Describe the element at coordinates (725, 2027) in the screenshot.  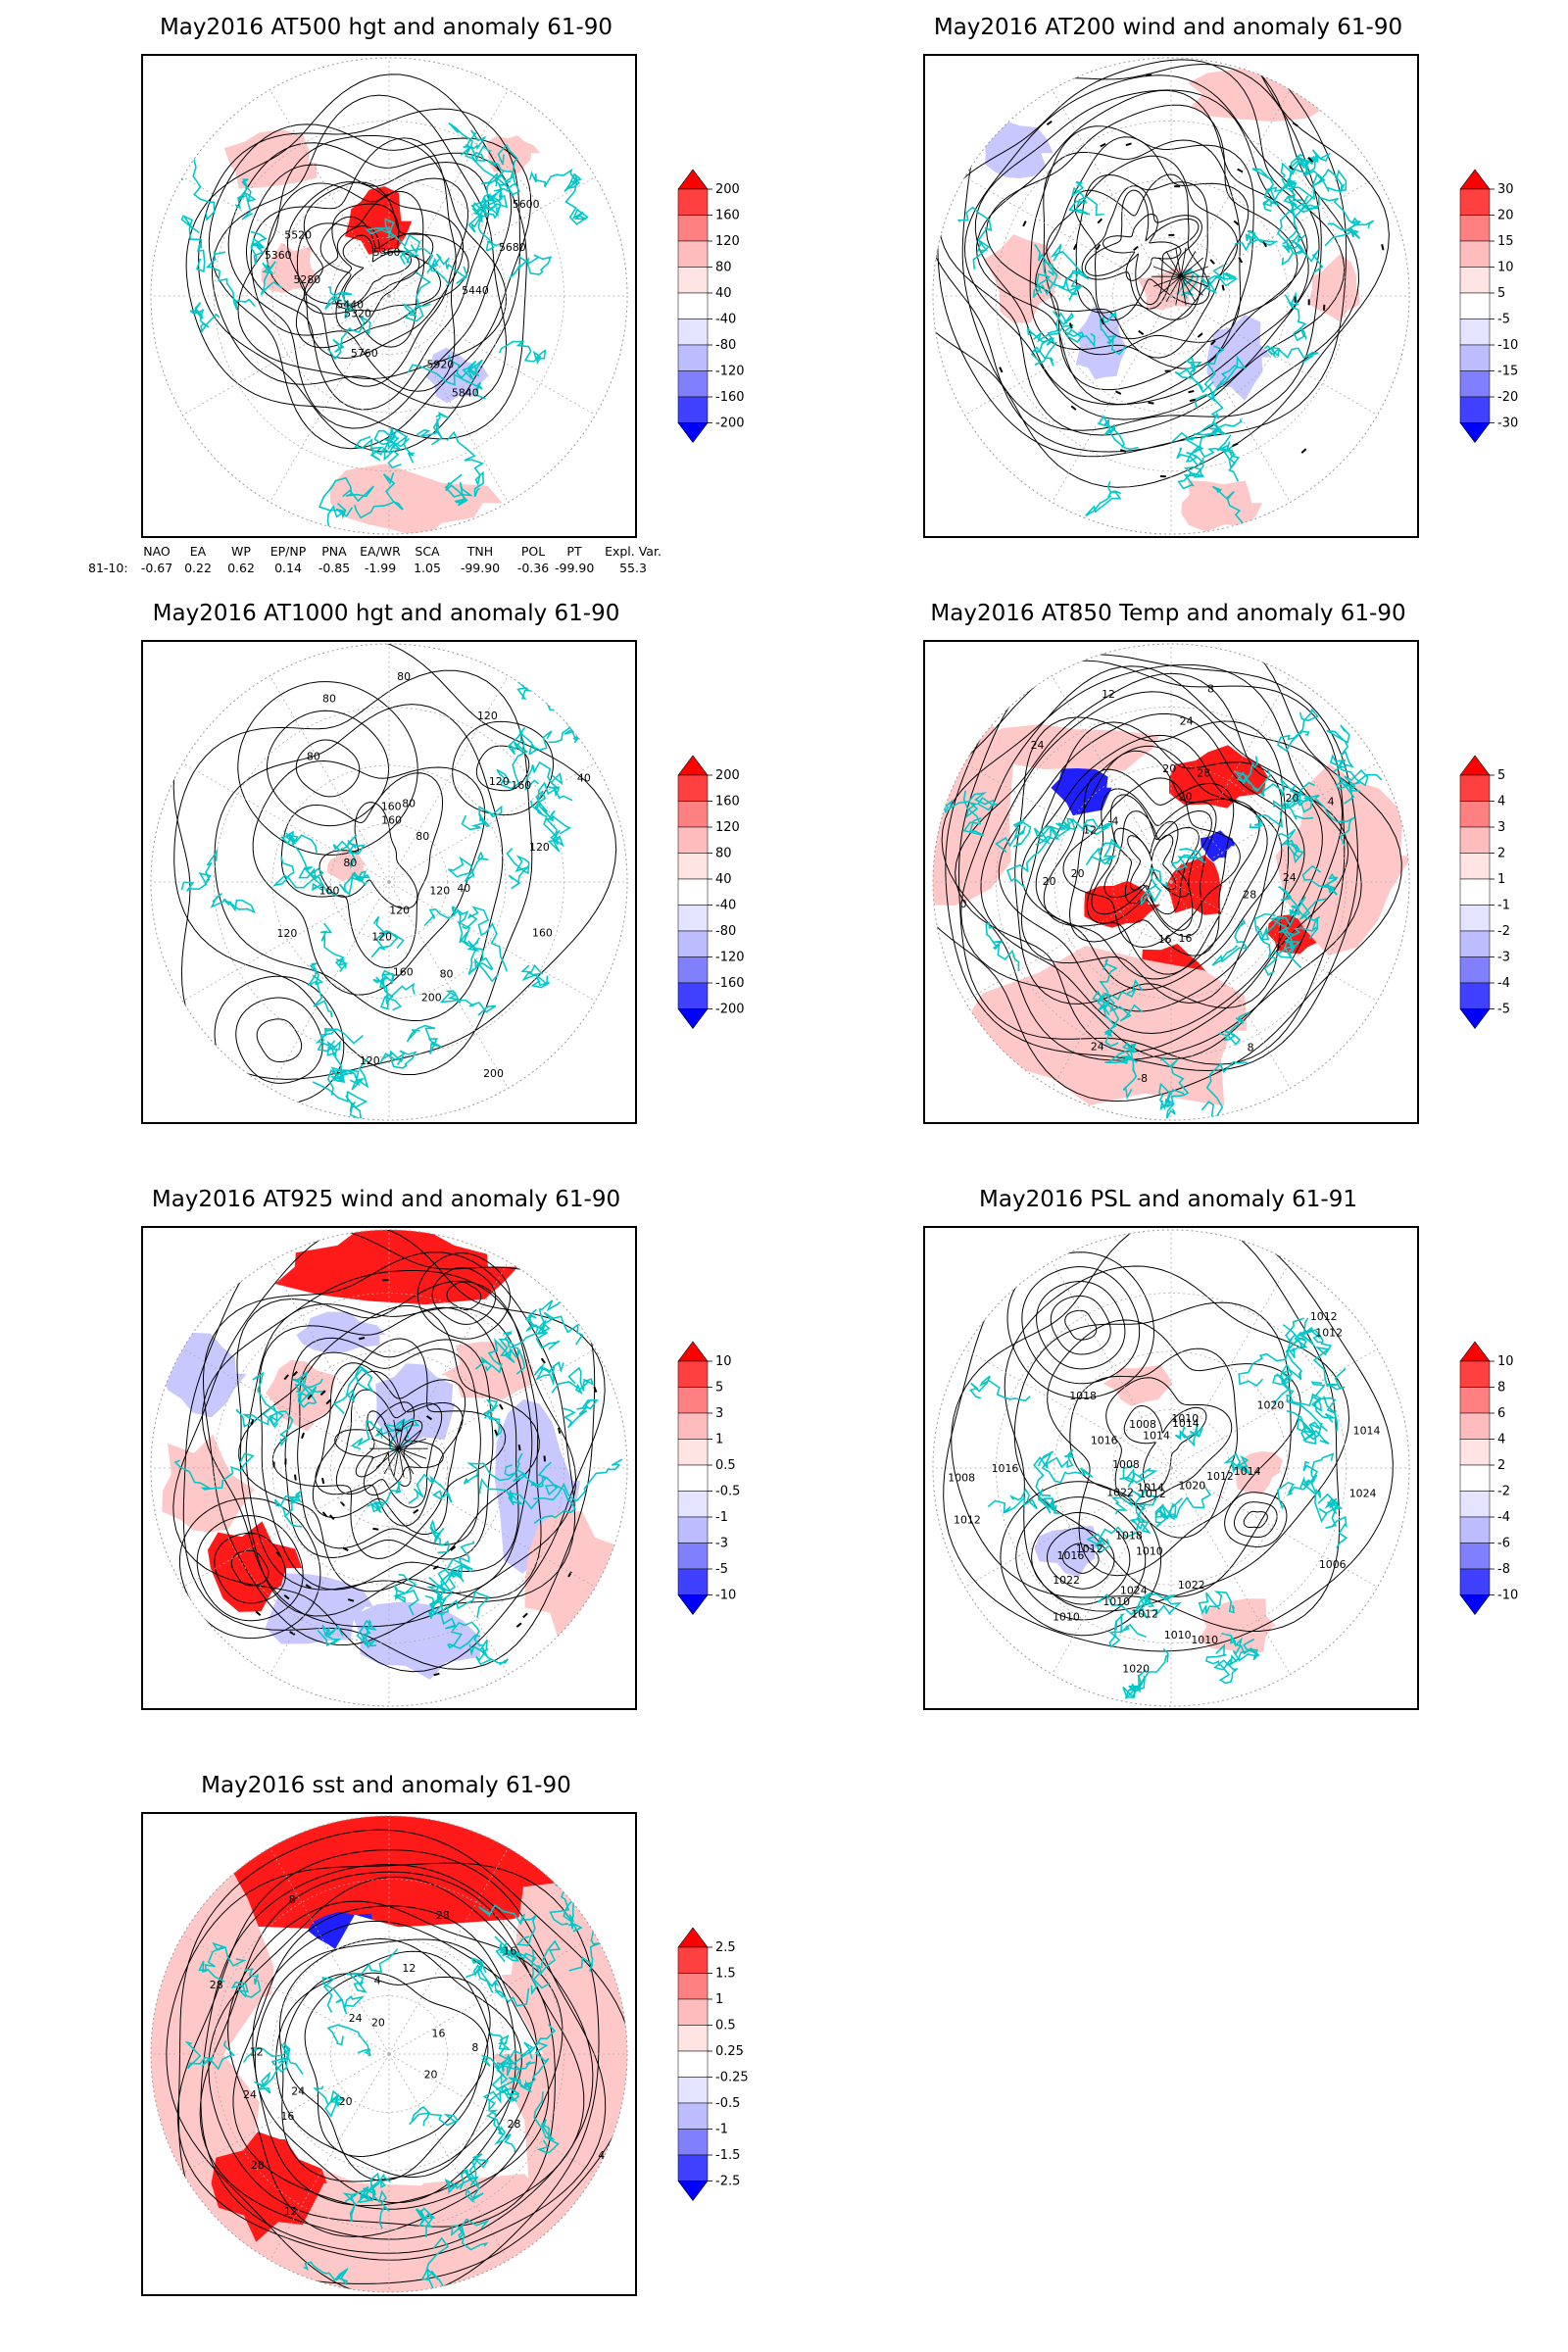
I see `colorbar-tick-label: 0.5` at that location.